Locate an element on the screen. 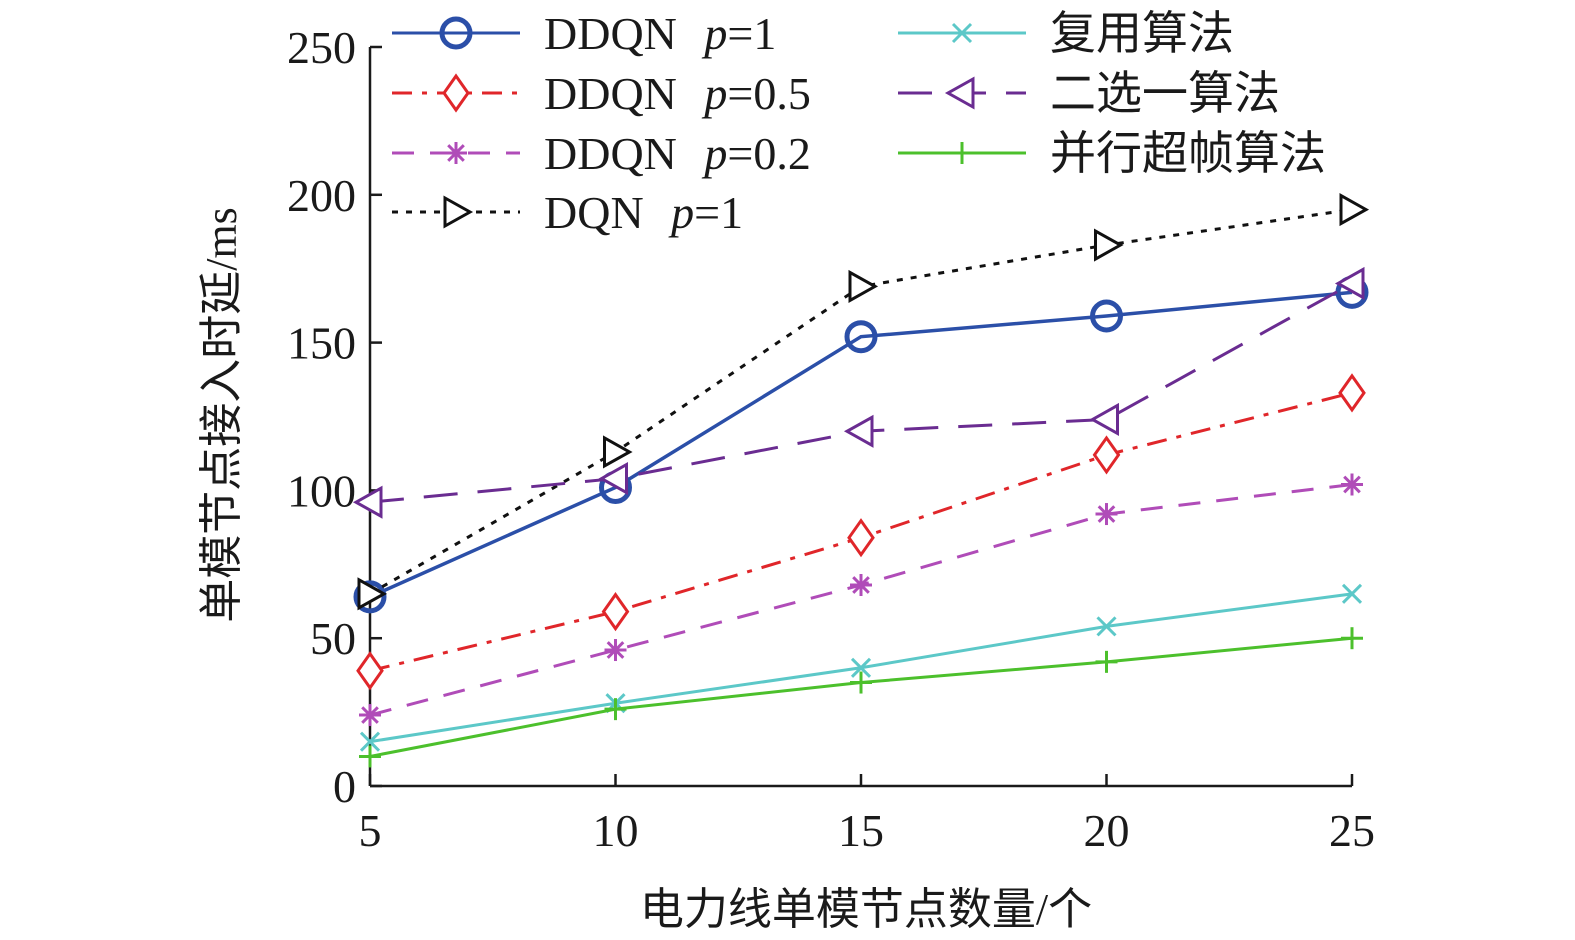  y-axis-label: 单模节点接入时延/ms is located at coordinates (221, 415).